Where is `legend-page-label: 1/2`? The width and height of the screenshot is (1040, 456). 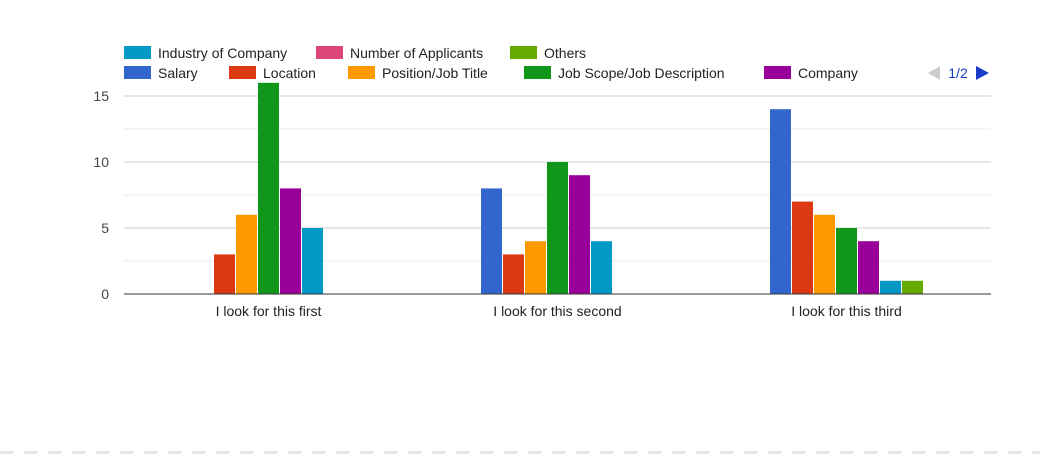 legend-page-label: 1/2 is located at coordinates (958, 73).